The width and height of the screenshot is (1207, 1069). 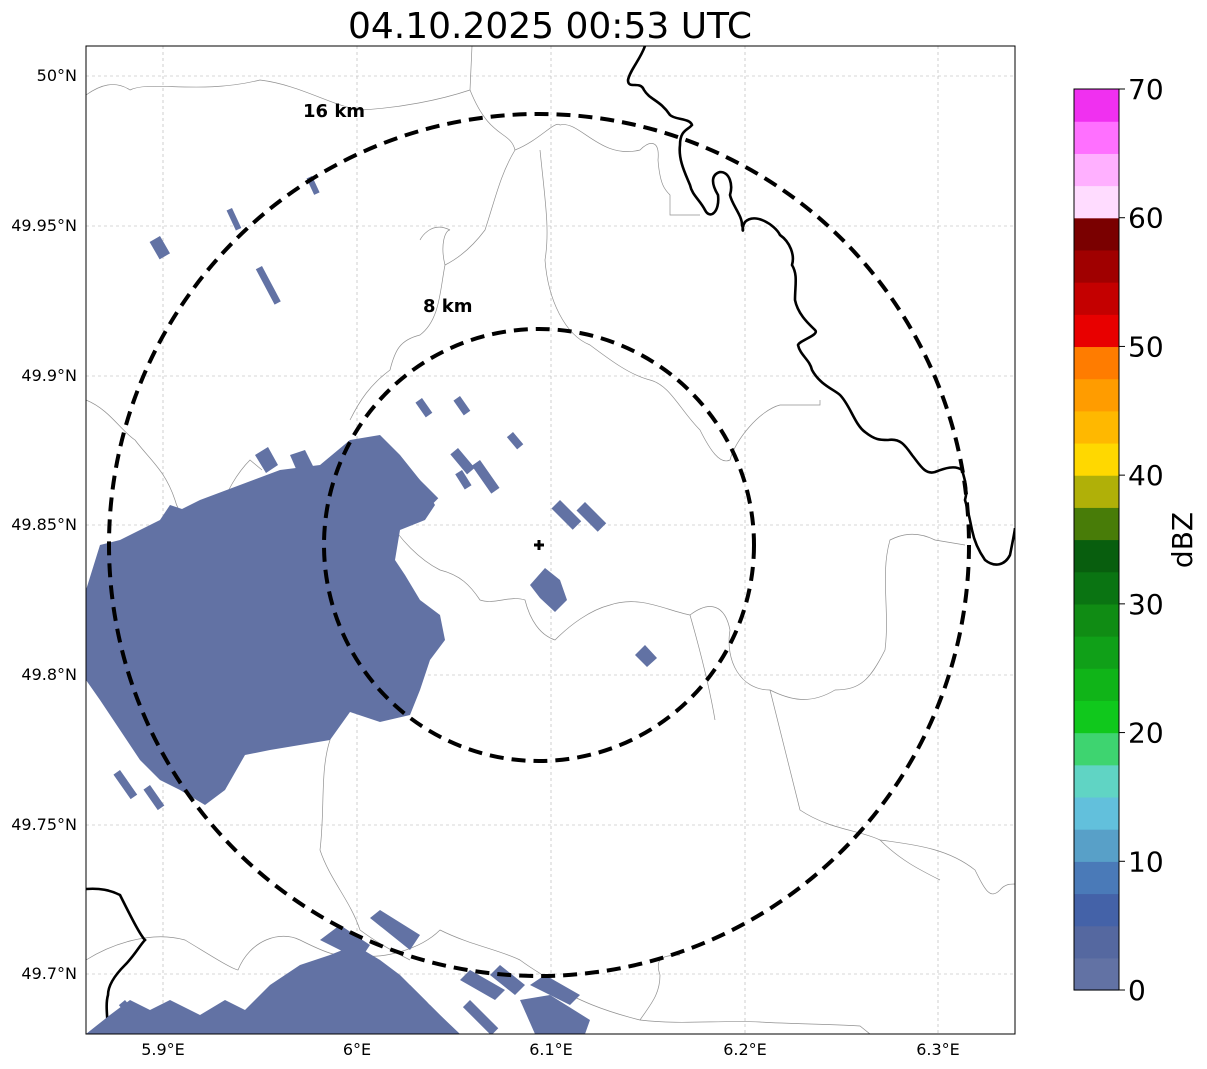 I want to click on colorbar-ticks: 0 10 20 30 40 50 60 70, so click(x=1141, y=540).